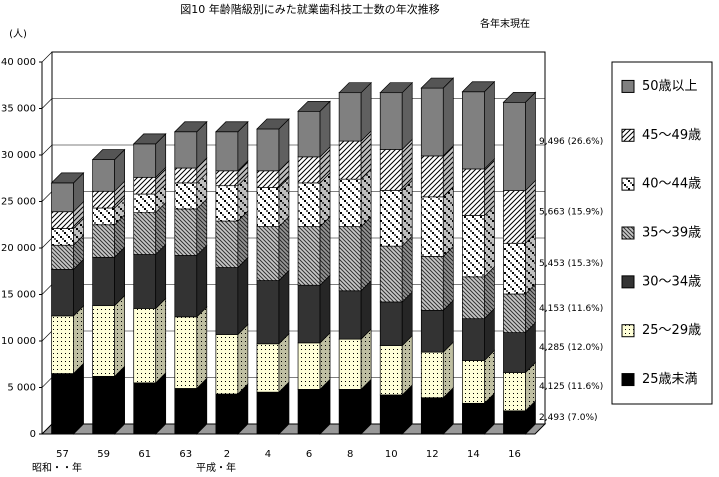 Image resolution: width=719 pixels, height=477 pixels. What do you see at coordinates (671, 330) in the screenshot?
I see `legend-label: 25～29歳` at bounding box center [671, 330].